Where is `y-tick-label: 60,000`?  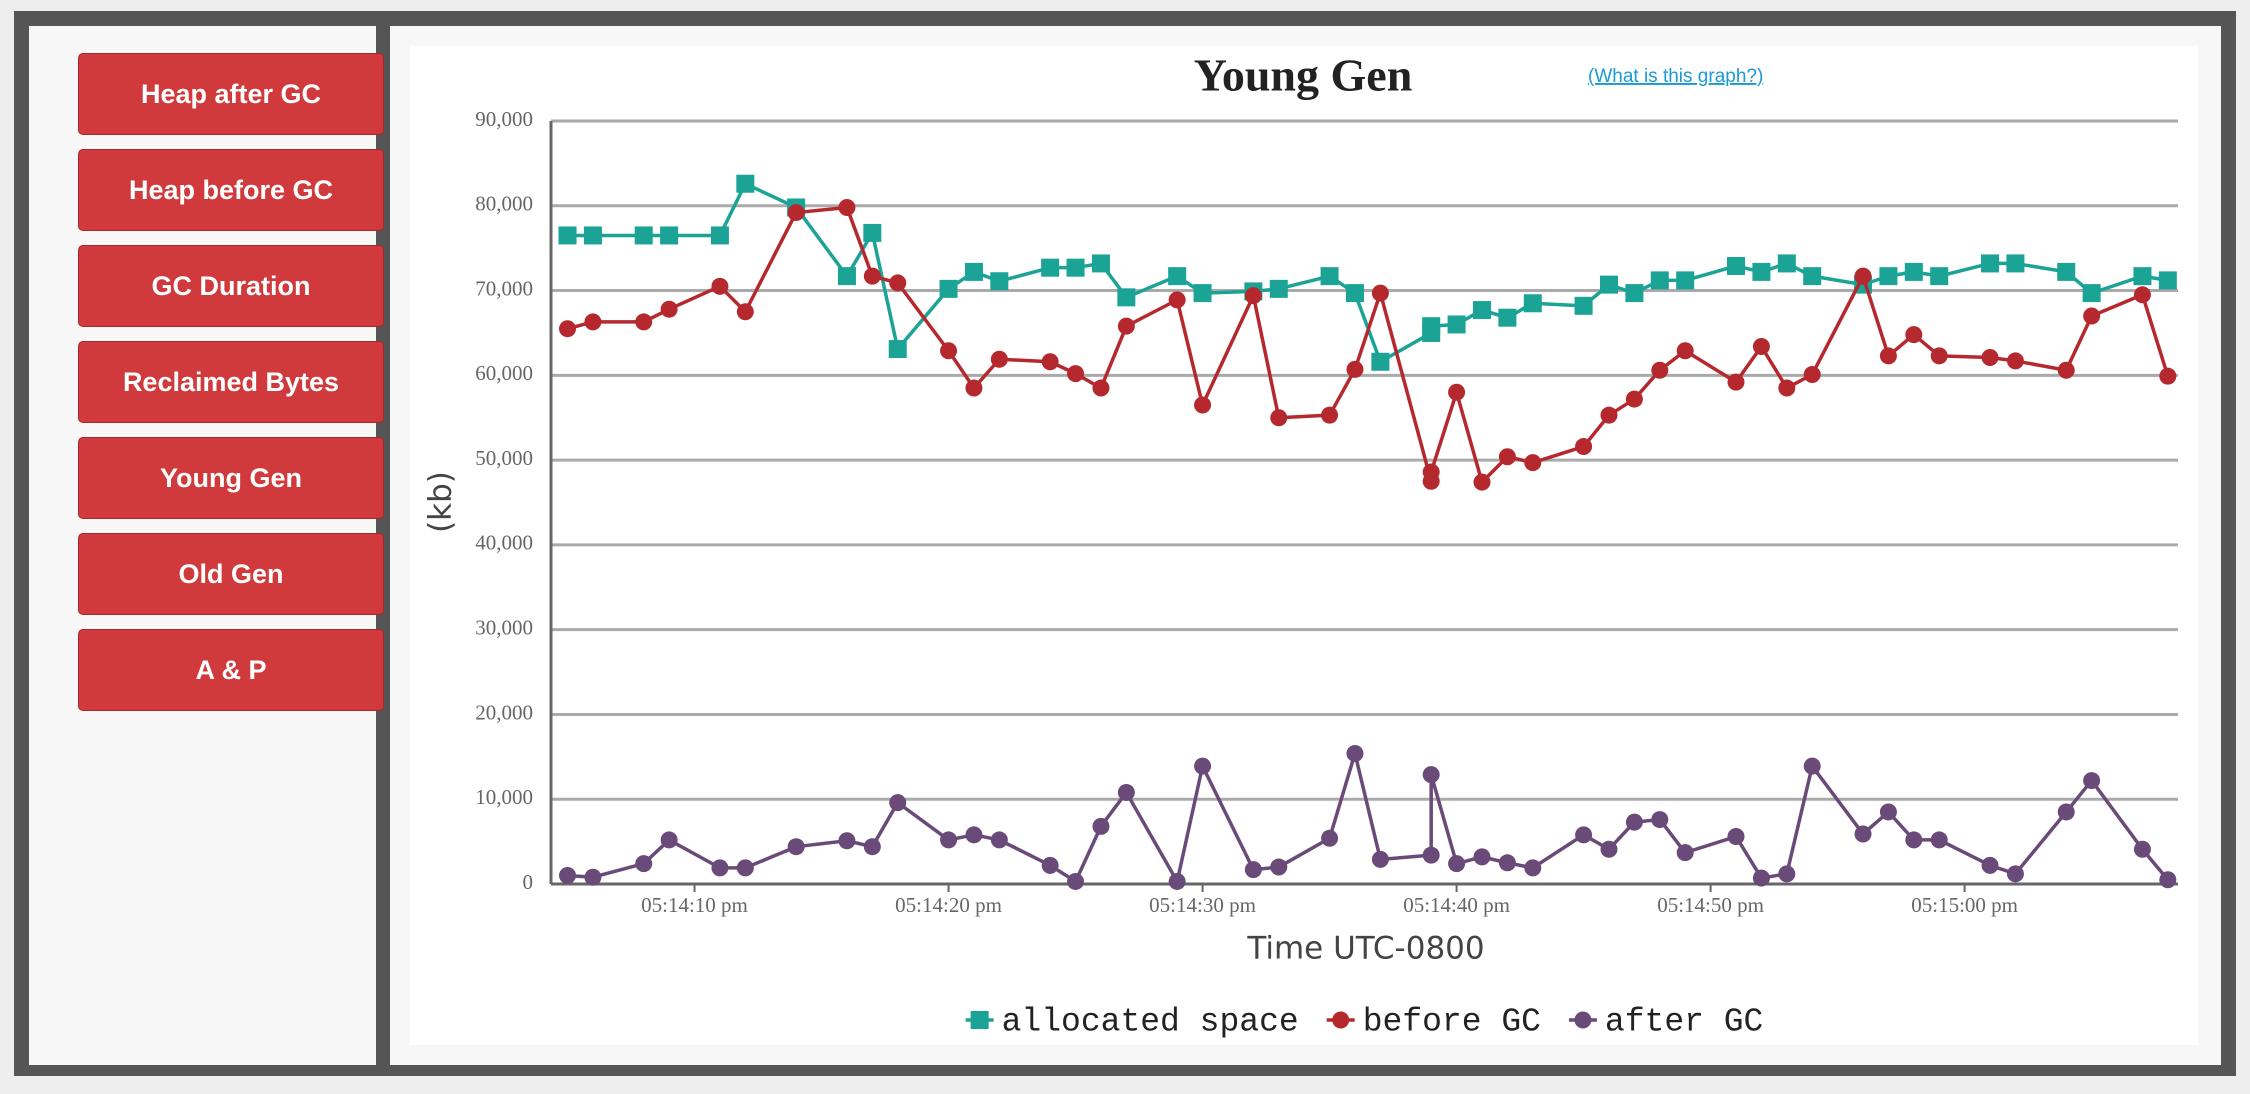 y-tick-label: 60,000 is located at coordinates (504, 373).